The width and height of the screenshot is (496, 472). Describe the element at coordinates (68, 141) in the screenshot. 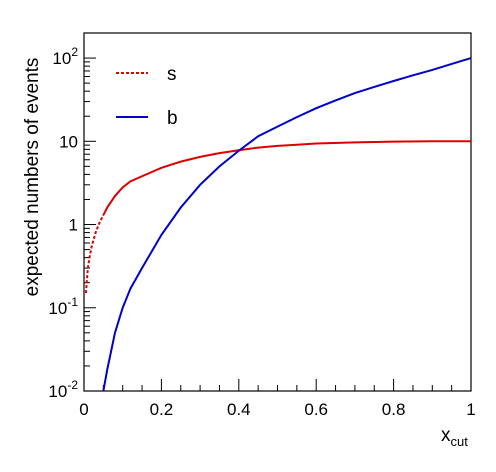

I see `y-tick-label: 10` at that location.